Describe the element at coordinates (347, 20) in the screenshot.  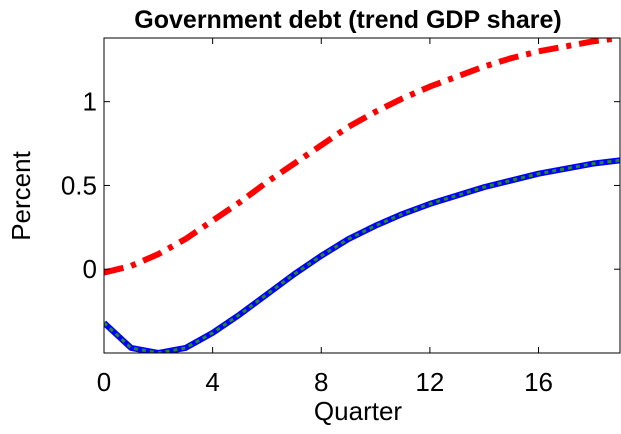
I see `chart-title: Government debt (trend GDP share)` at that location.